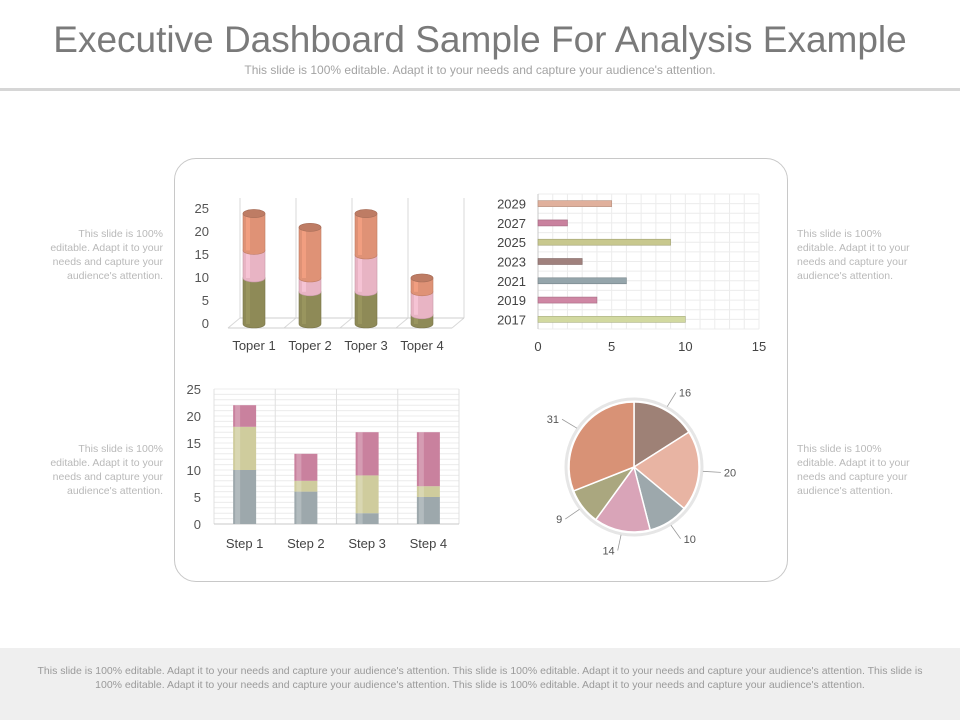 Image resolution: width=960 pixels, height=720 pixels. Describe the element at coordinates (429, 543) in the screenshot. I see `x-tick-label: Step 4` at that location.